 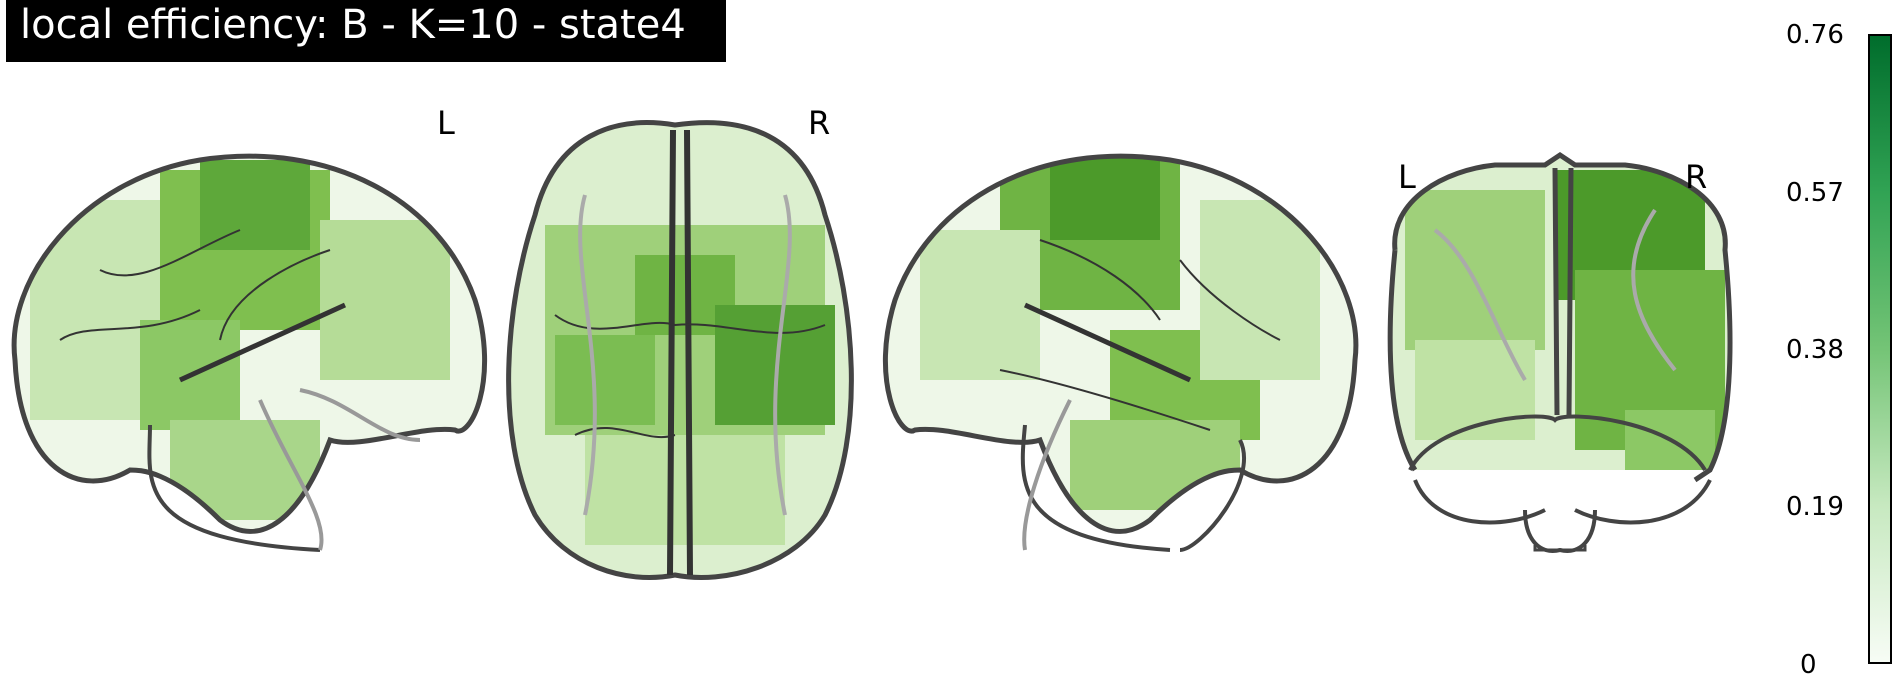 What do you see at coordinates (446, 123) in the screenshot?
I see `axial-left-label: L` at bounding box center [446, 123].